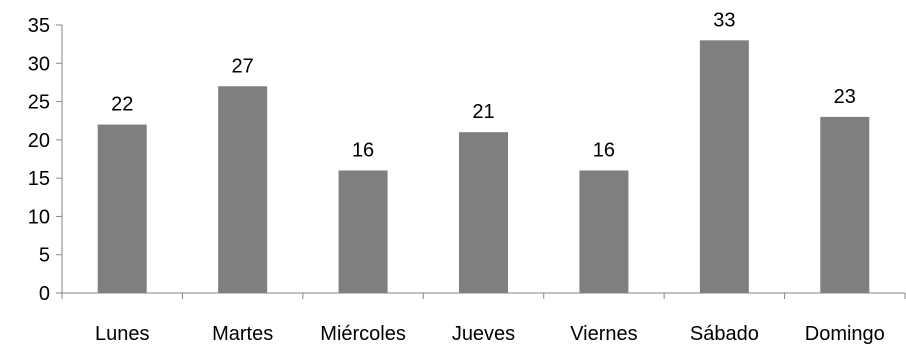 The width and height of the screenshot is (906, 347). Describe the element at coordinates (44, 256) in the screenshot. I see `y-tick-label: 5` at that location.